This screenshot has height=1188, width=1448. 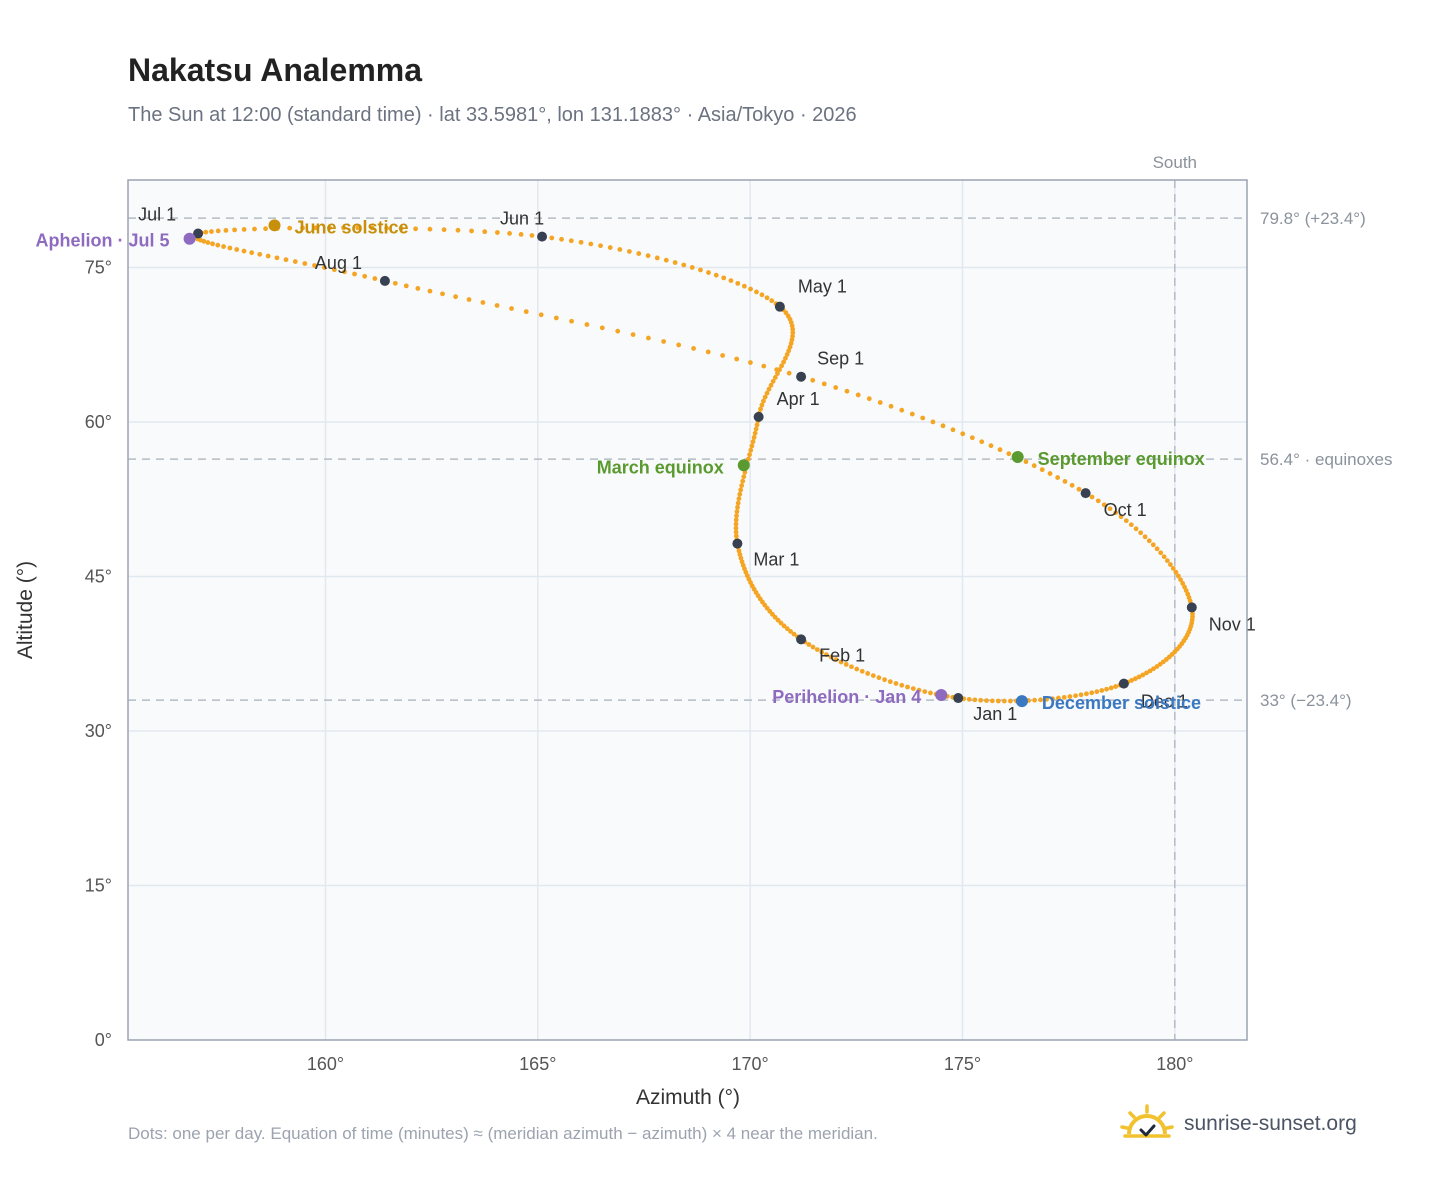 I want to click on x-tick-label: 165°, so click(x=537, y=1064).